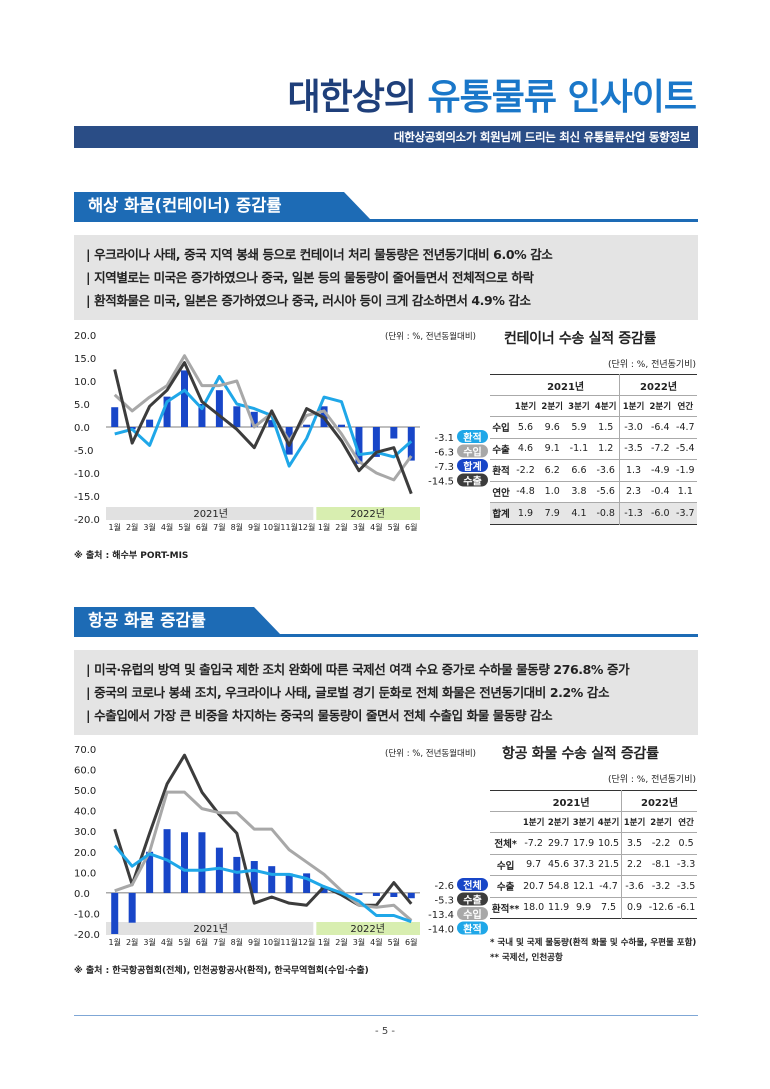  I want to click on legend-label-환적: 환적, so click(472, 929).